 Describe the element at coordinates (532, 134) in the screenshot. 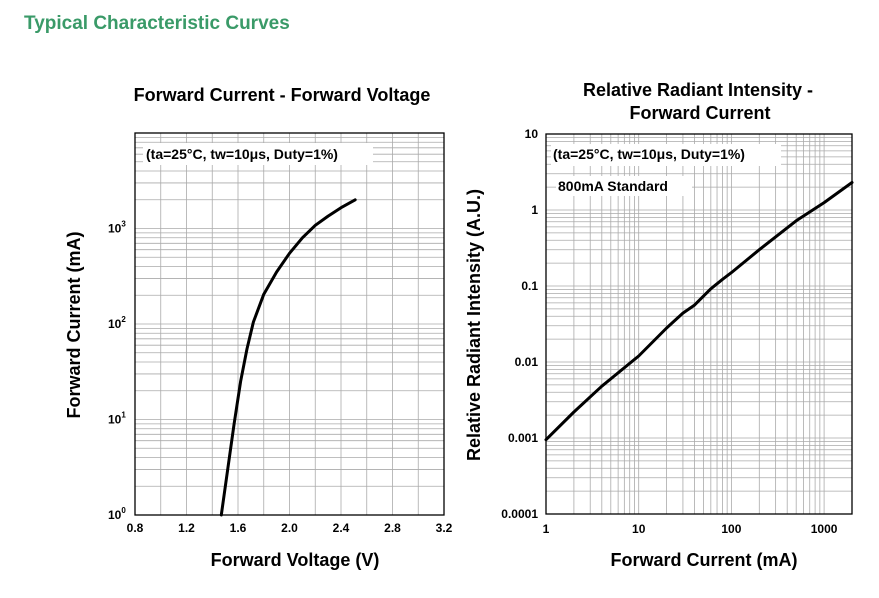

I see `y-tick-label: 10` at that location.